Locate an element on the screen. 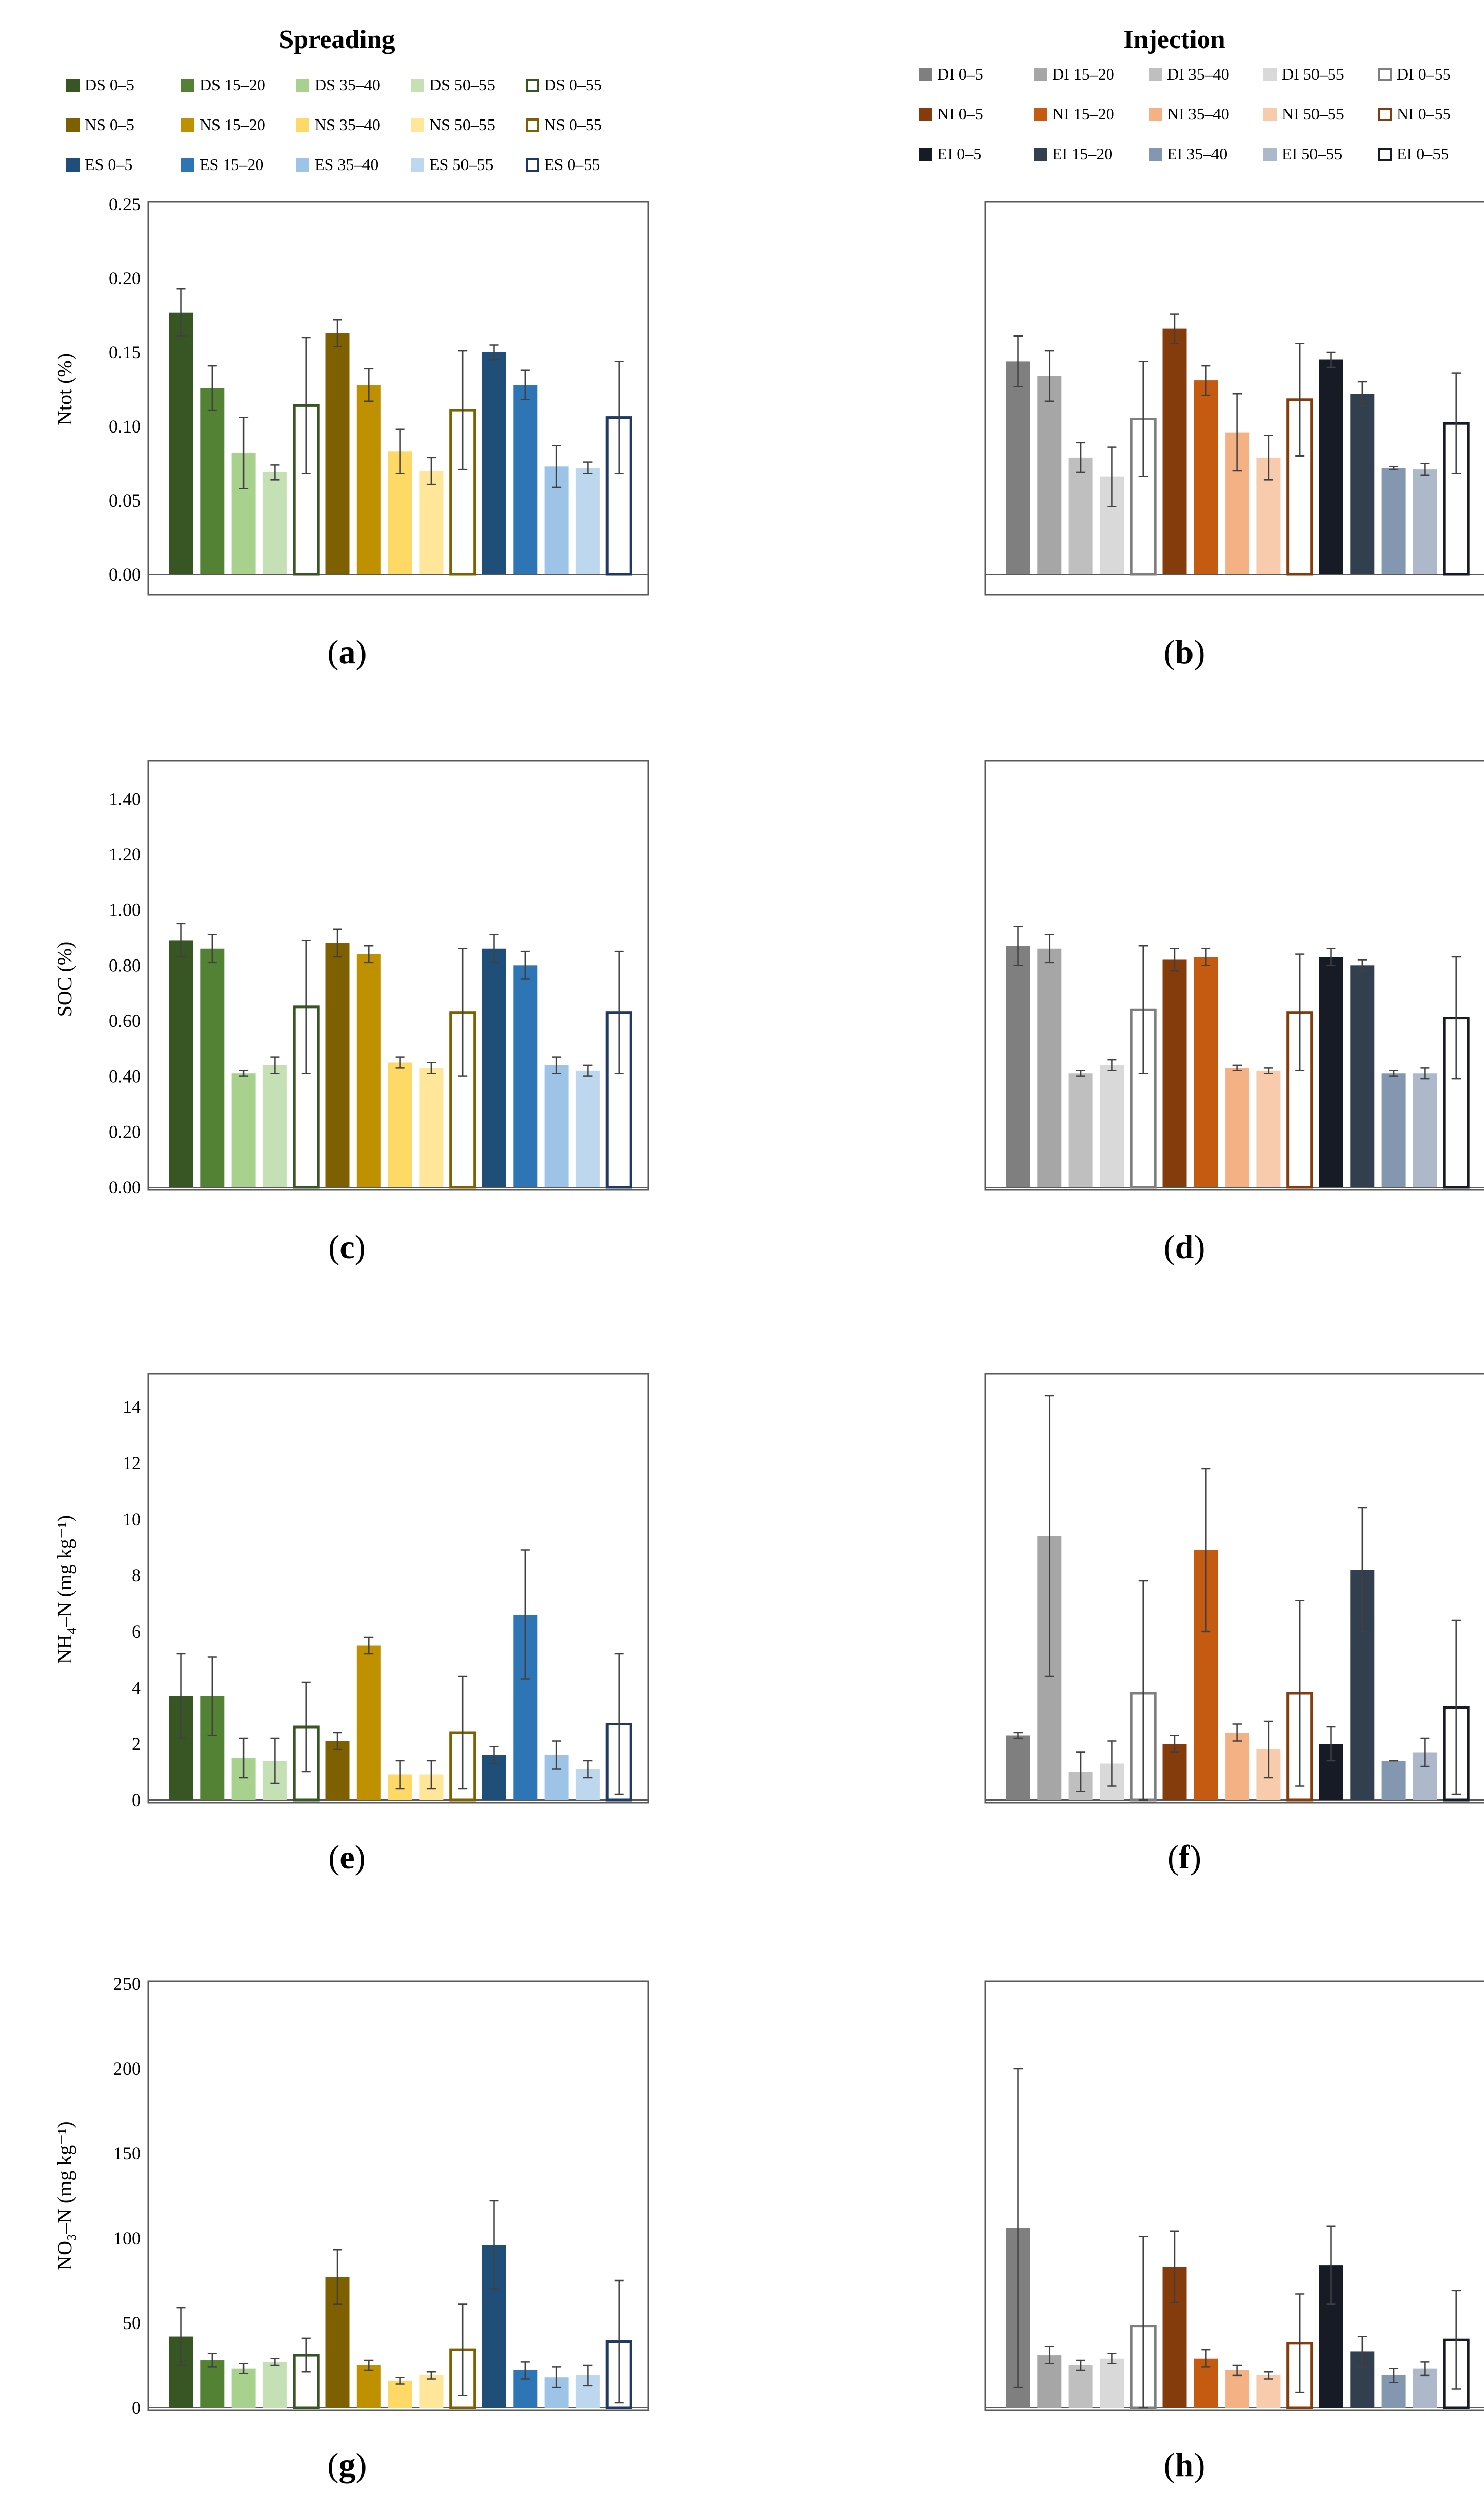 This screenshot has height=2520, width=1484. injection-legend-item: DI 50–55 is located at coordinates (1303, 74).